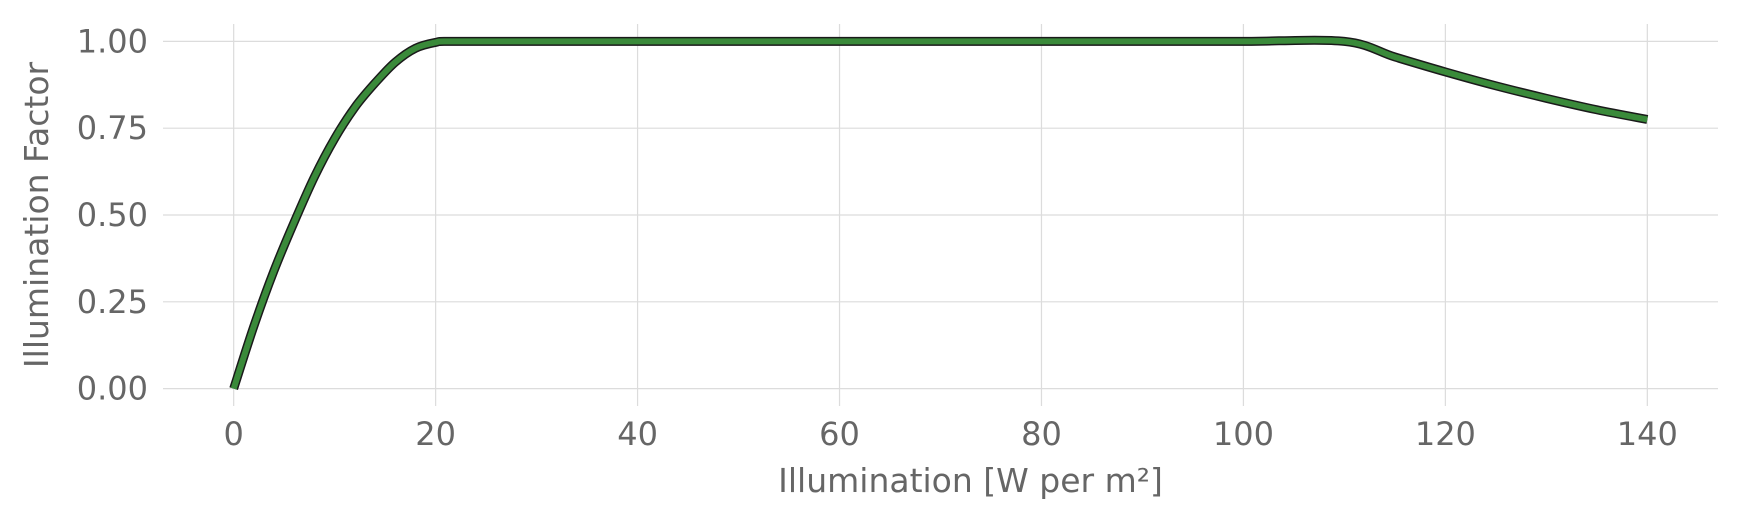 The width and height of the screenshot is (1739, 523). Describe the element at coordinates (112, 215) in the screenshot. I see `y-tick-label: 0.50` at that location.